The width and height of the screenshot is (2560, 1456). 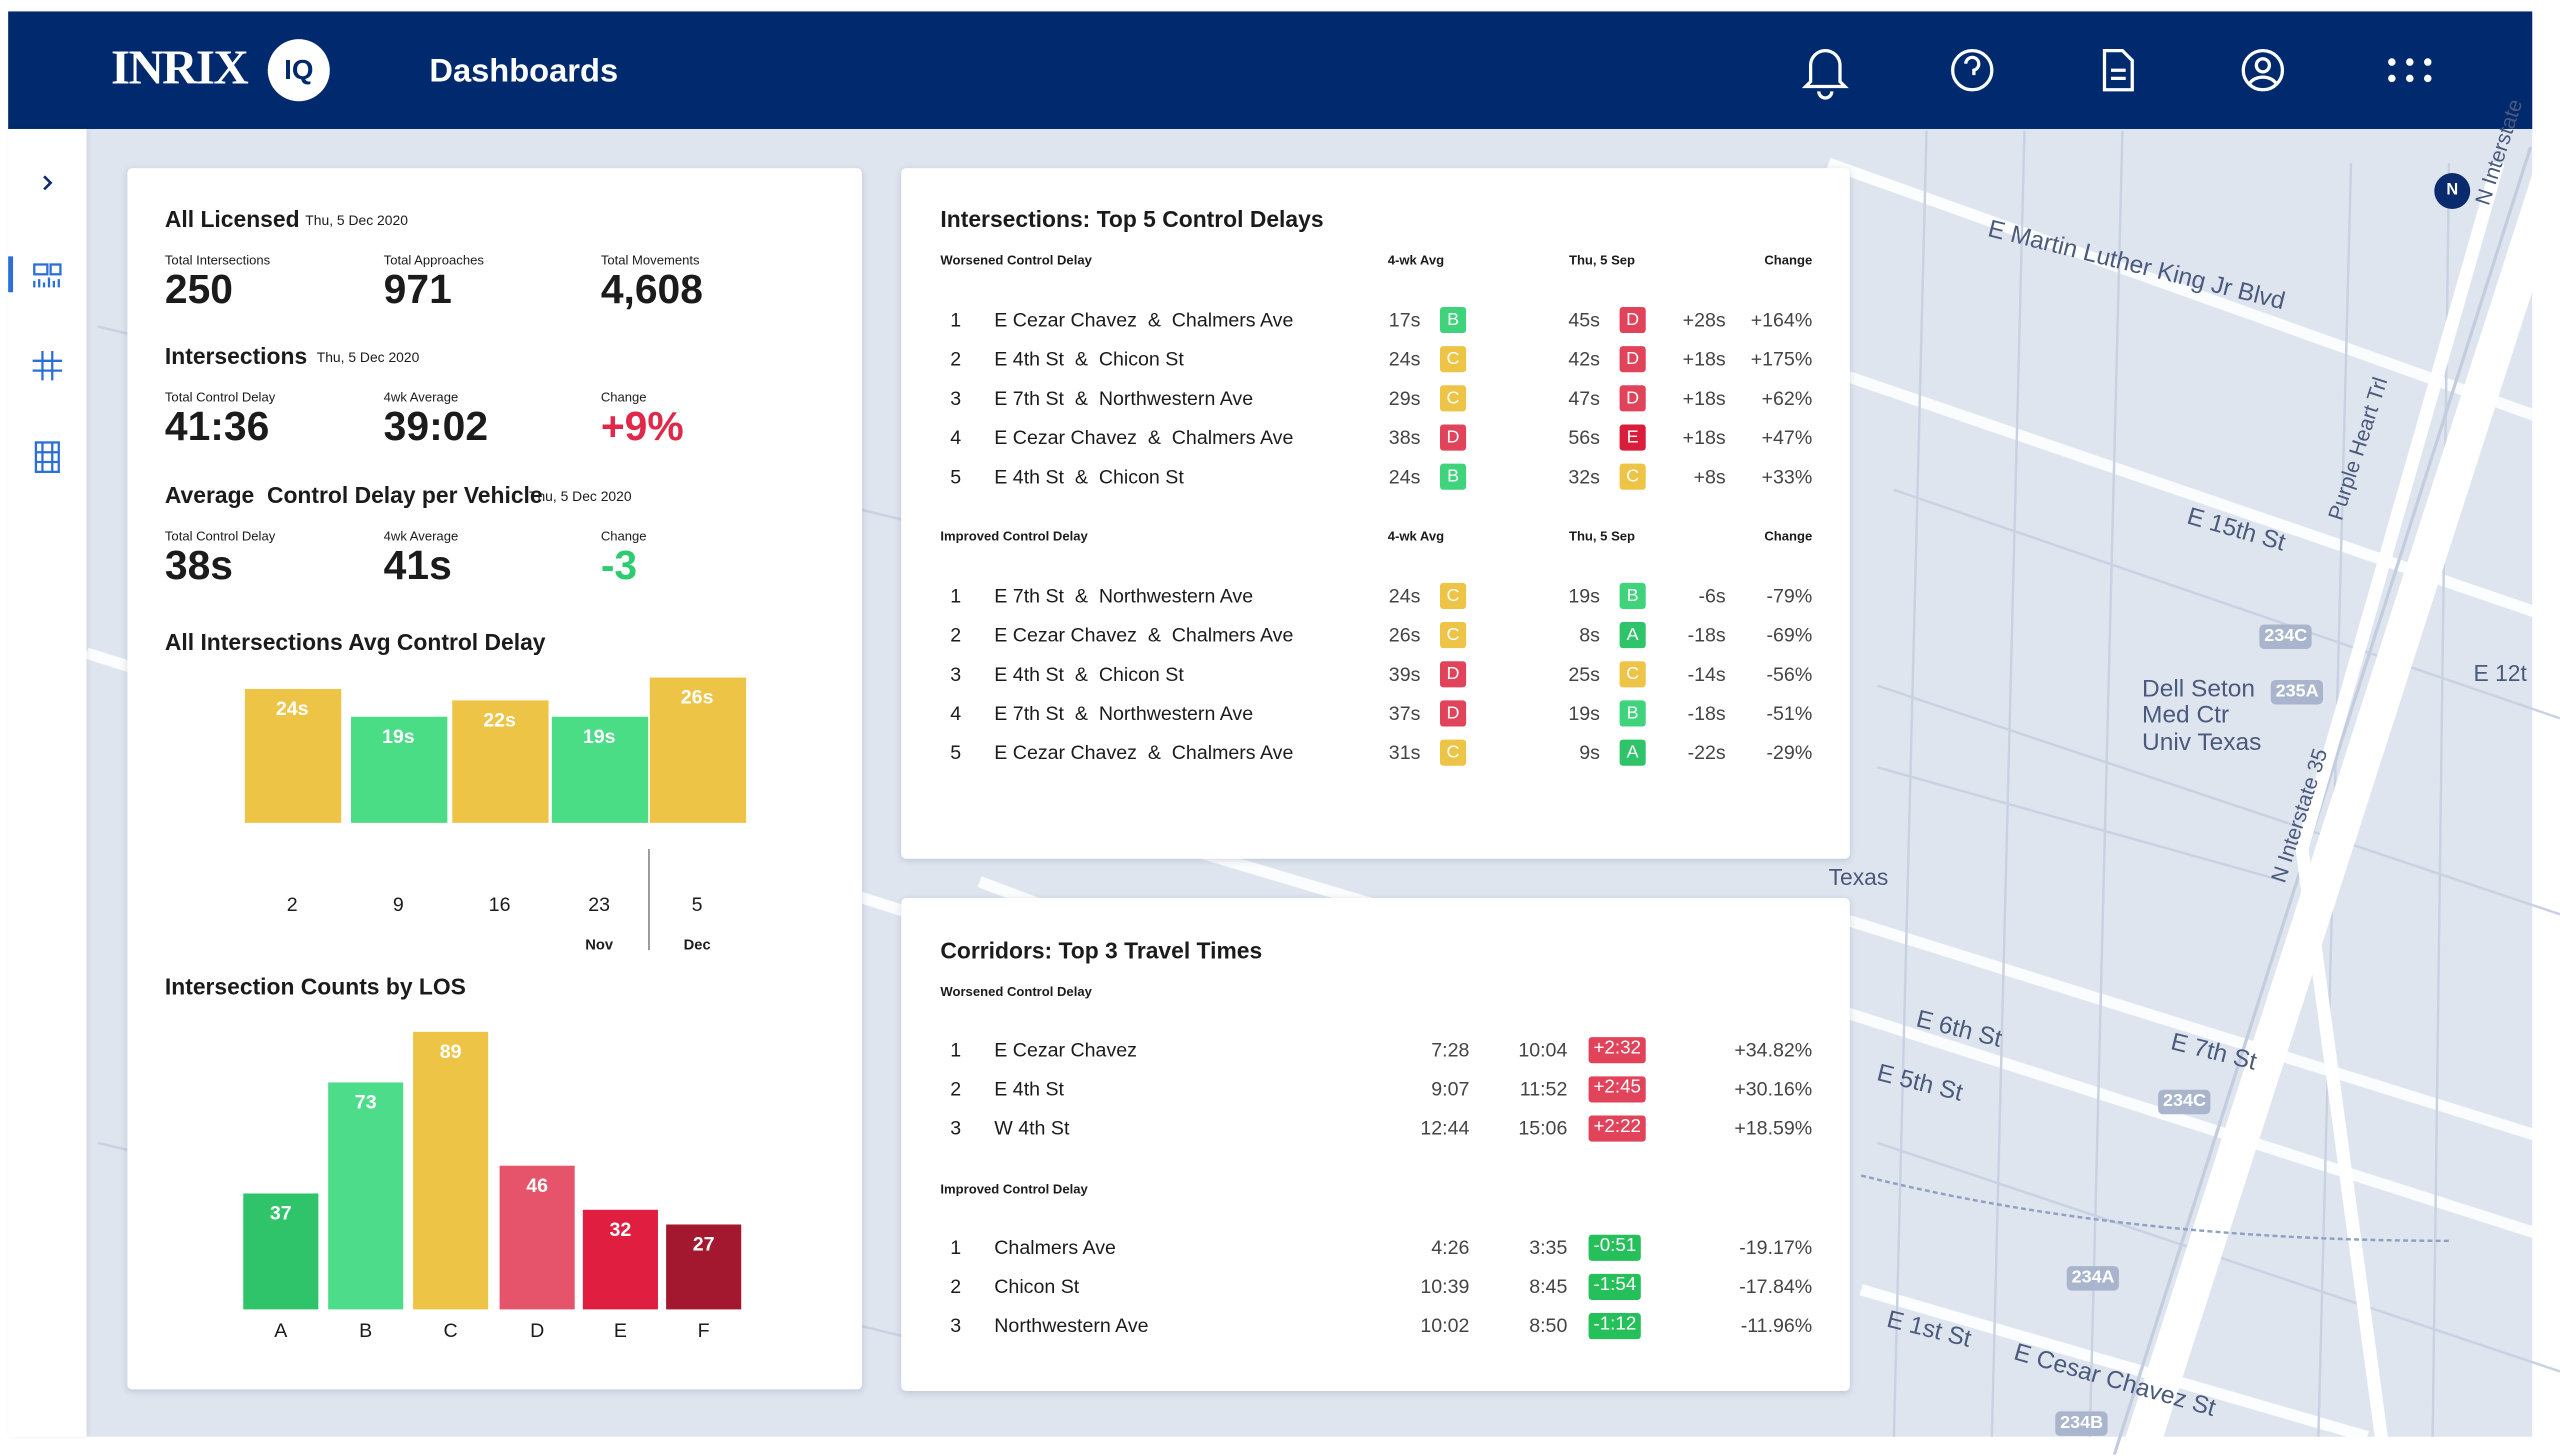 What do you see at coordinates (1789, 596) in the screenshot?
I see `percent-change: -79%` at bounding box center [1789, 596].